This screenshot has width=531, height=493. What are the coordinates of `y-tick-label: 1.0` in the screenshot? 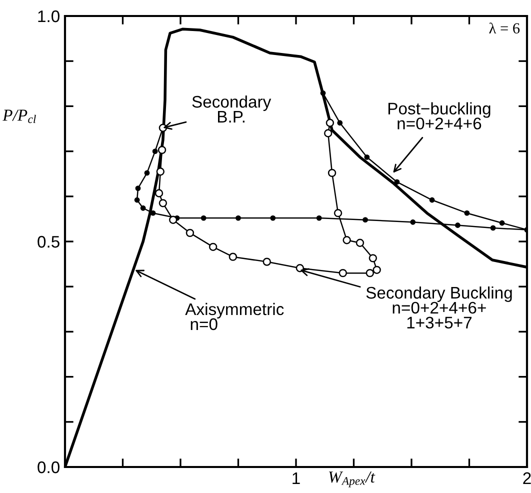 It's located at (49, 16).